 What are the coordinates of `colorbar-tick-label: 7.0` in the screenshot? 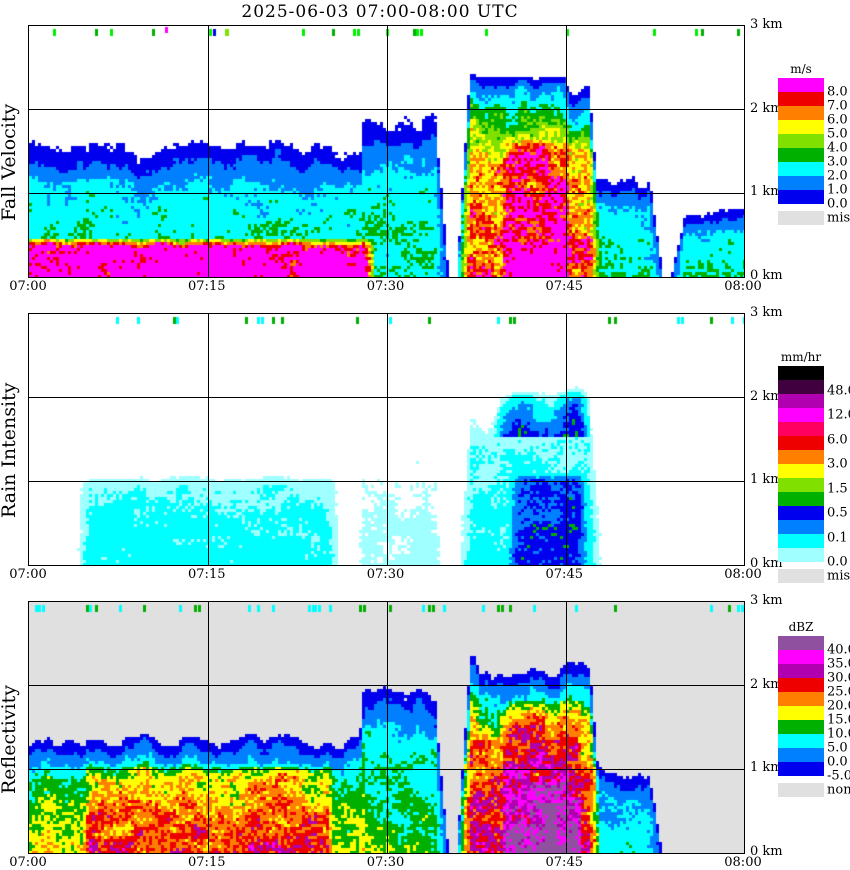 It's located at (837, 106).